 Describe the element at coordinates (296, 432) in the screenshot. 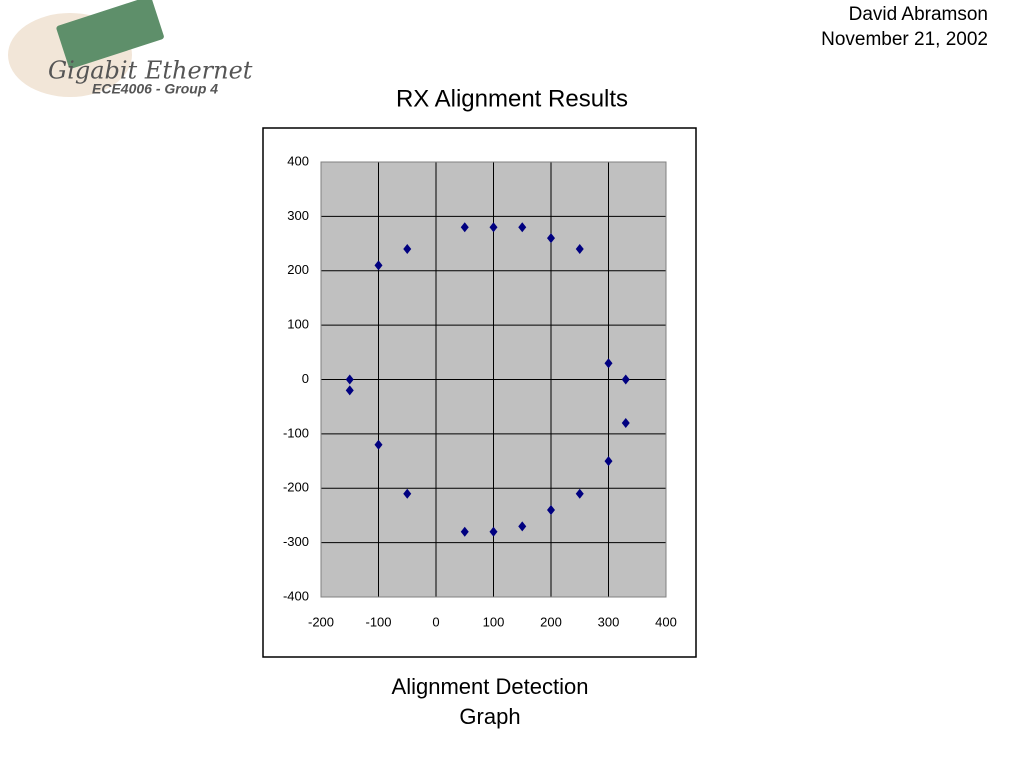

I see `y-tick-label: -100` at that location.